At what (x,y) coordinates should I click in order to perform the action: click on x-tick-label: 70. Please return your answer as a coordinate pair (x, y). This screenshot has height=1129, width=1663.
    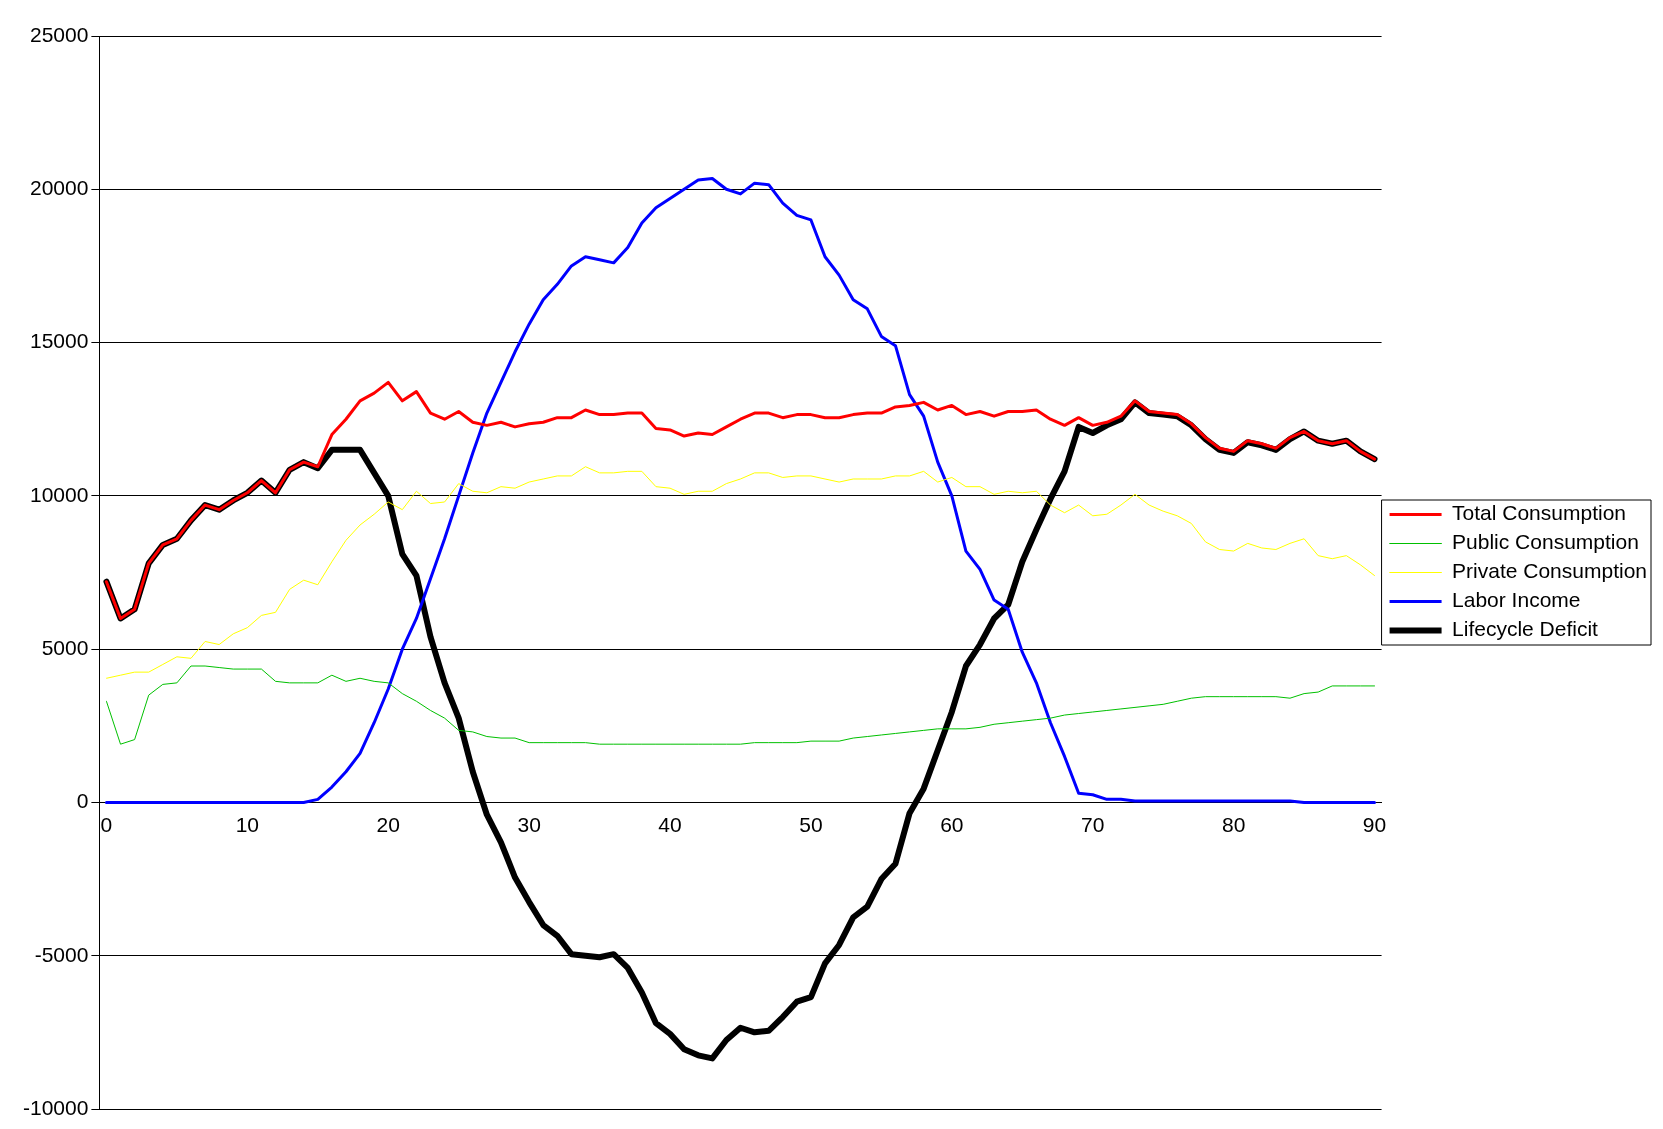
    Looking at the image, I should click on (1093, 824).